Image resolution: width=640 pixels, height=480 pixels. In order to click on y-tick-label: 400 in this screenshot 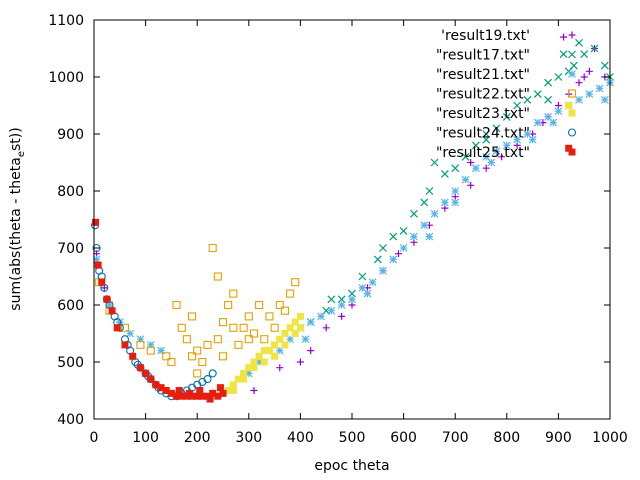, I will do `click(70, 420)`.